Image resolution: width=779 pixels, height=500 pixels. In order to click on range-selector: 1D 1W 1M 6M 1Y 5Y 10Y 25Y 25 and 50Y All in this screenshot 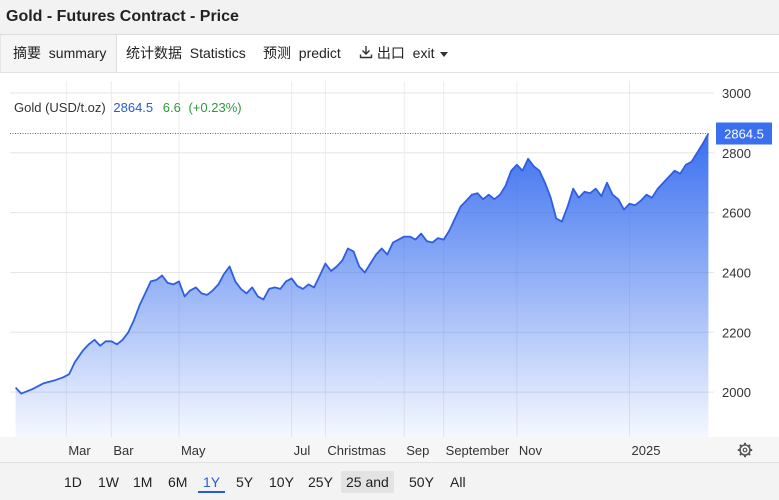, I will do `click(389, 481)`.